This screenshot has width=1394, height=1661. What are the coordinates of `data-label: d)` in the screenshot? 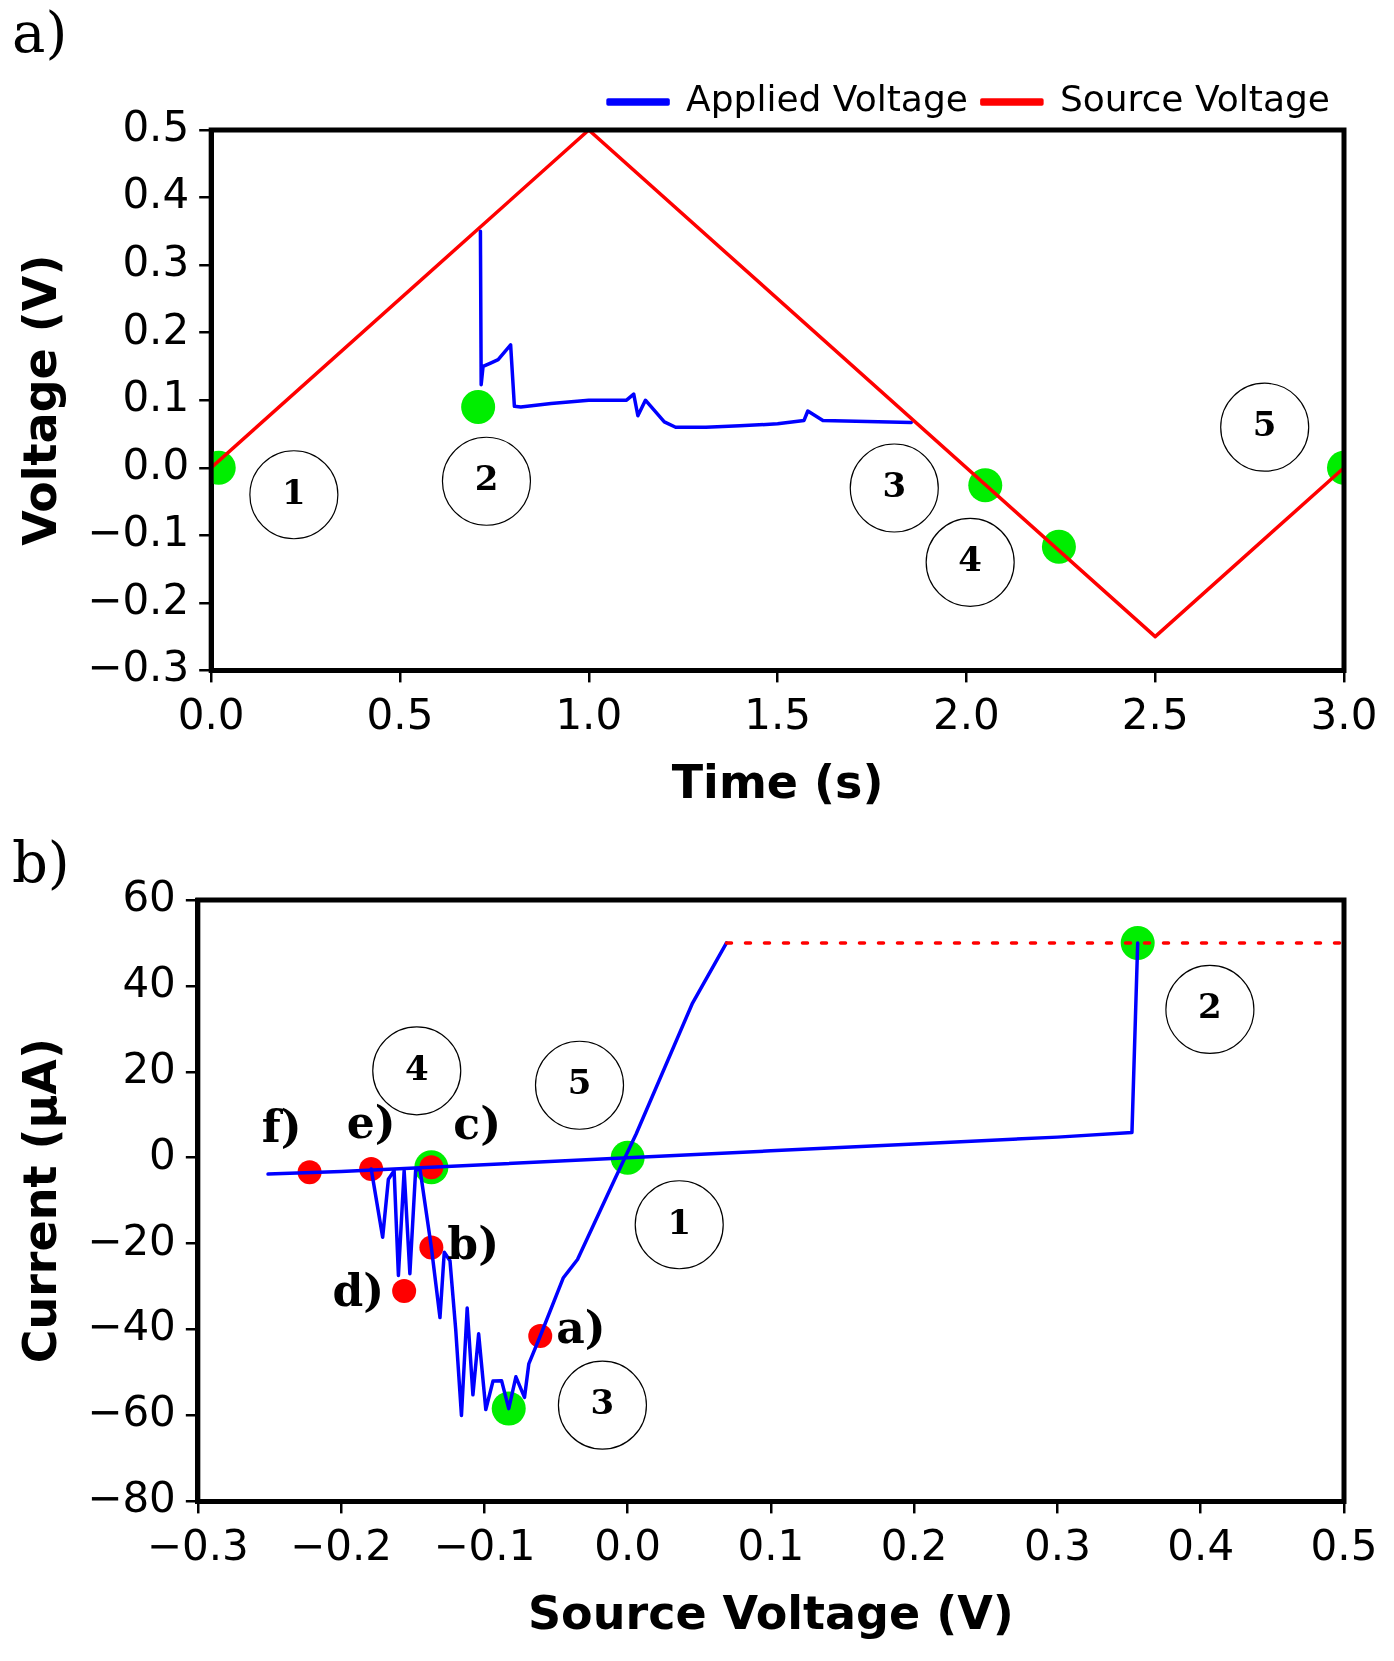 It's located at (358, 1291).